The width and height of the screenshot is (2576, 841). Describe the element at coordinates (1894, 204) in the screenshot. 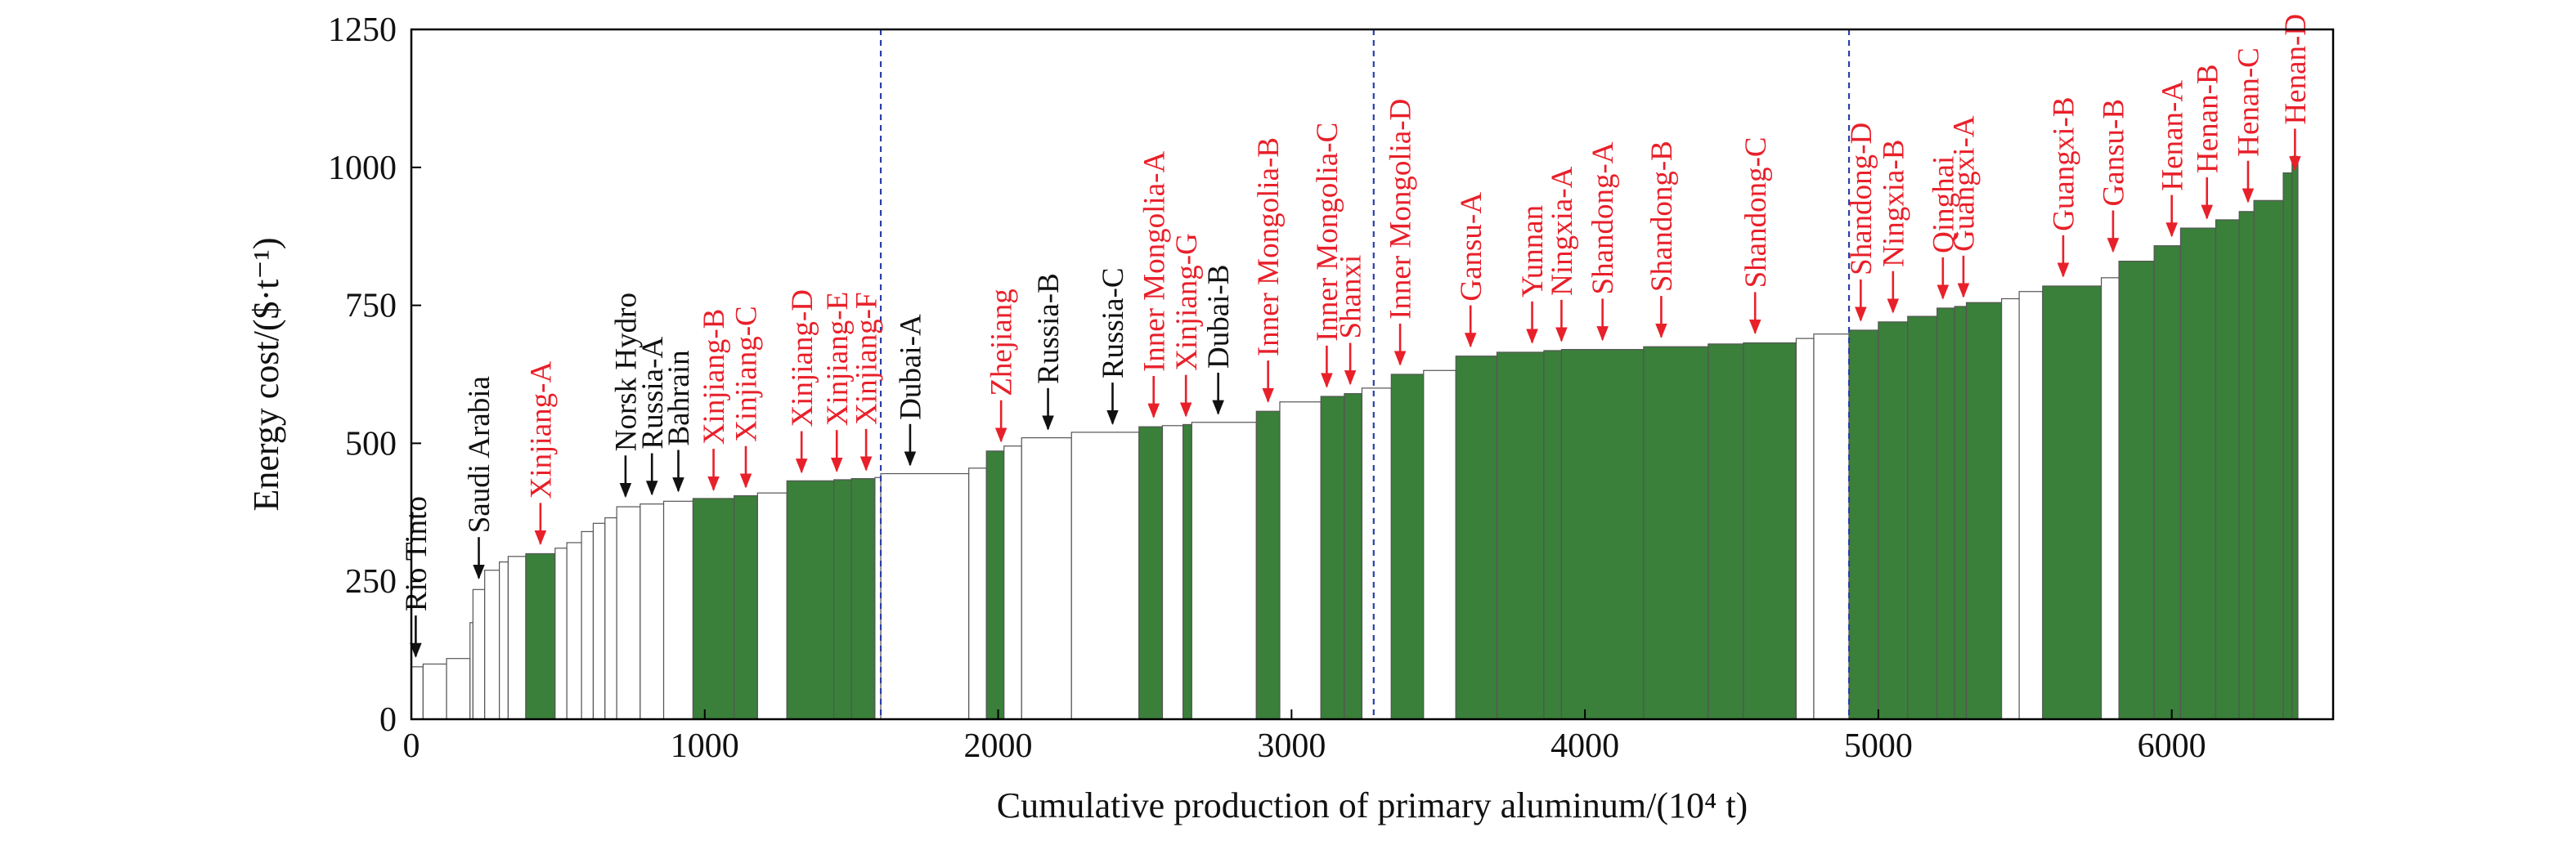

I see `annotation-label-29: Ningxia-B` at that location.